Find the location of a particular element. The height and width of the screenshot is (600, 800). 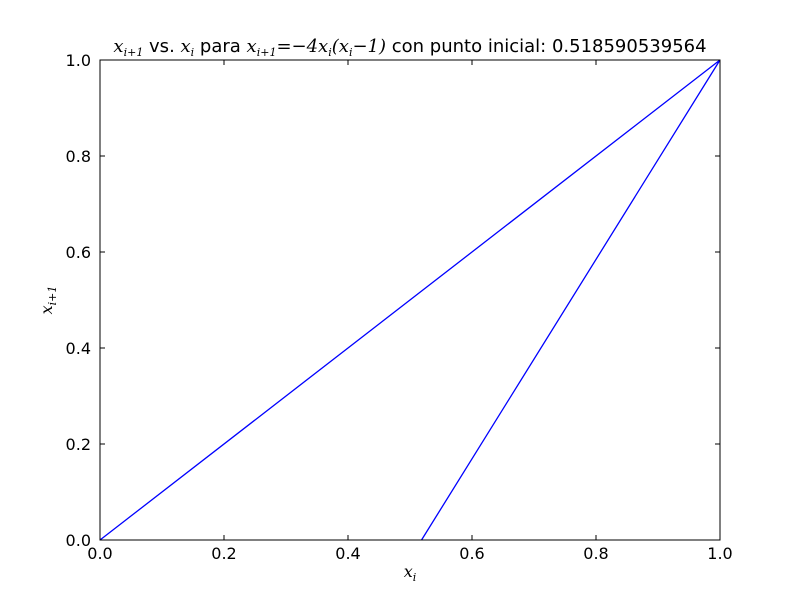

y-axis-label: xi+1 is located at coordinates (48, 300).